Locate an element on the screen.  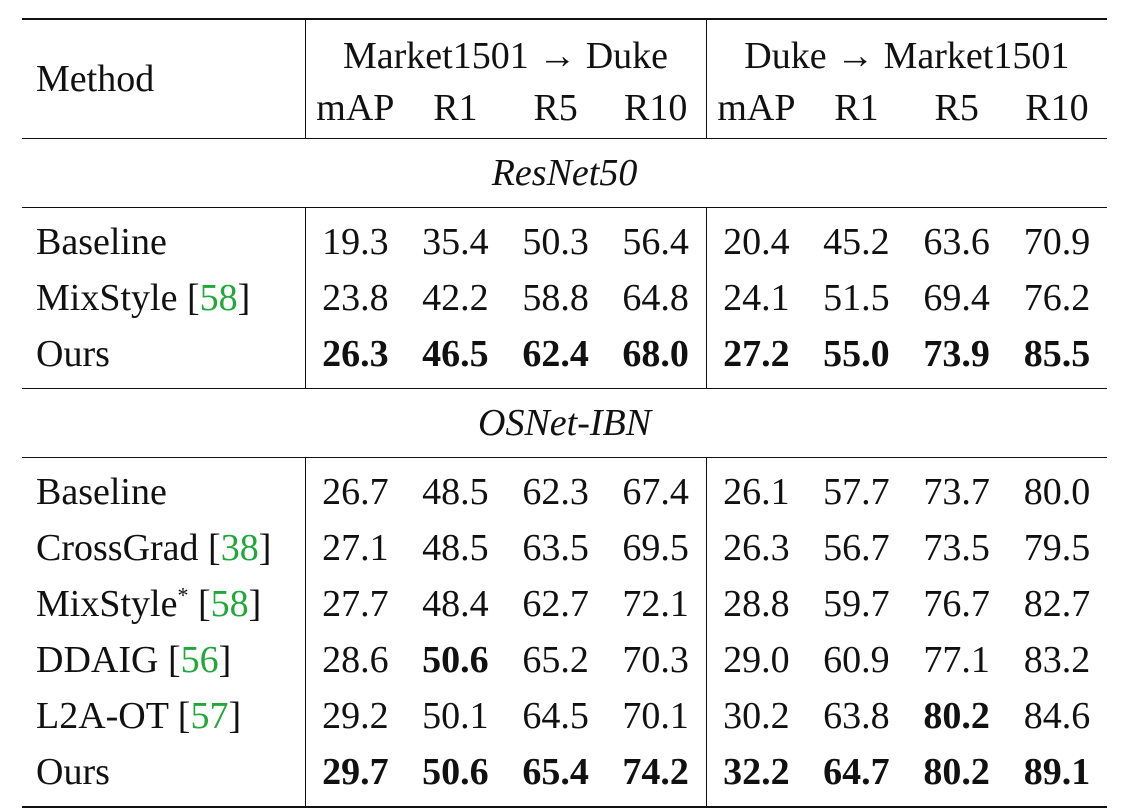
table-row: Baseline 19.3 35.4 50.3 56.4 20.4 45.2 63.6 70.9 is located at coordinates (565, 238).